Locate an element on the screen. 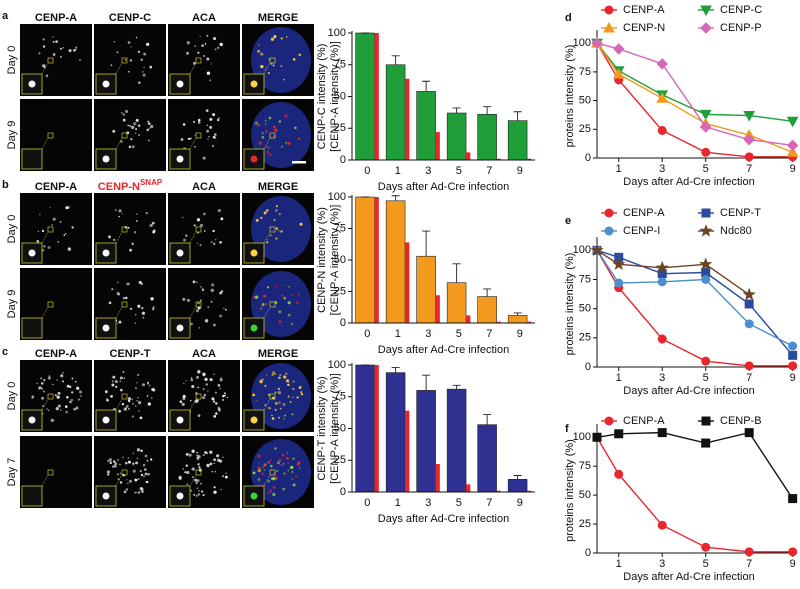 The image size is (800, 589). legend-label: CENP-B is located at coordinates (741, 421).